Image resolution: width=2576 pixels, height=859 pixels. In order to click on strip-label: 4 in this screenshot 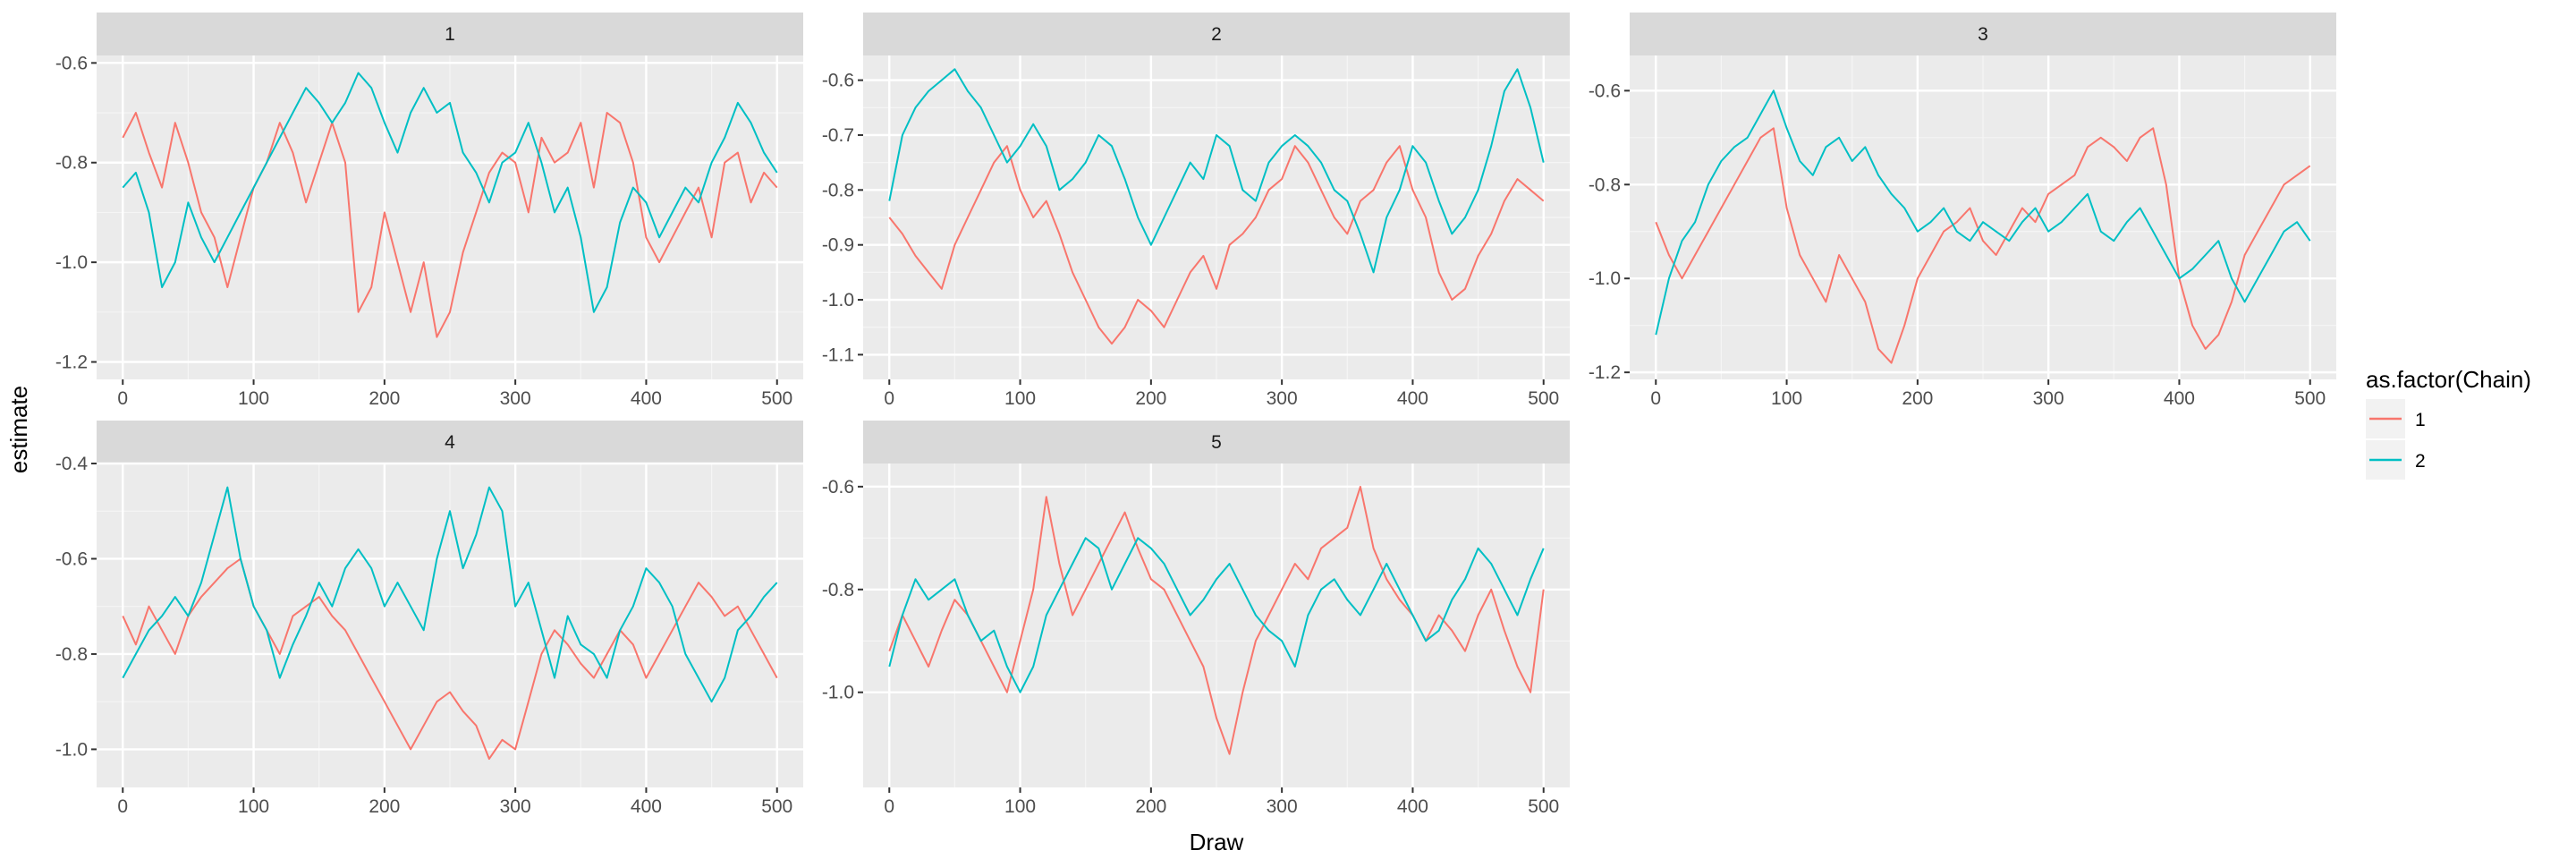, I will do `click(450, 442)`.